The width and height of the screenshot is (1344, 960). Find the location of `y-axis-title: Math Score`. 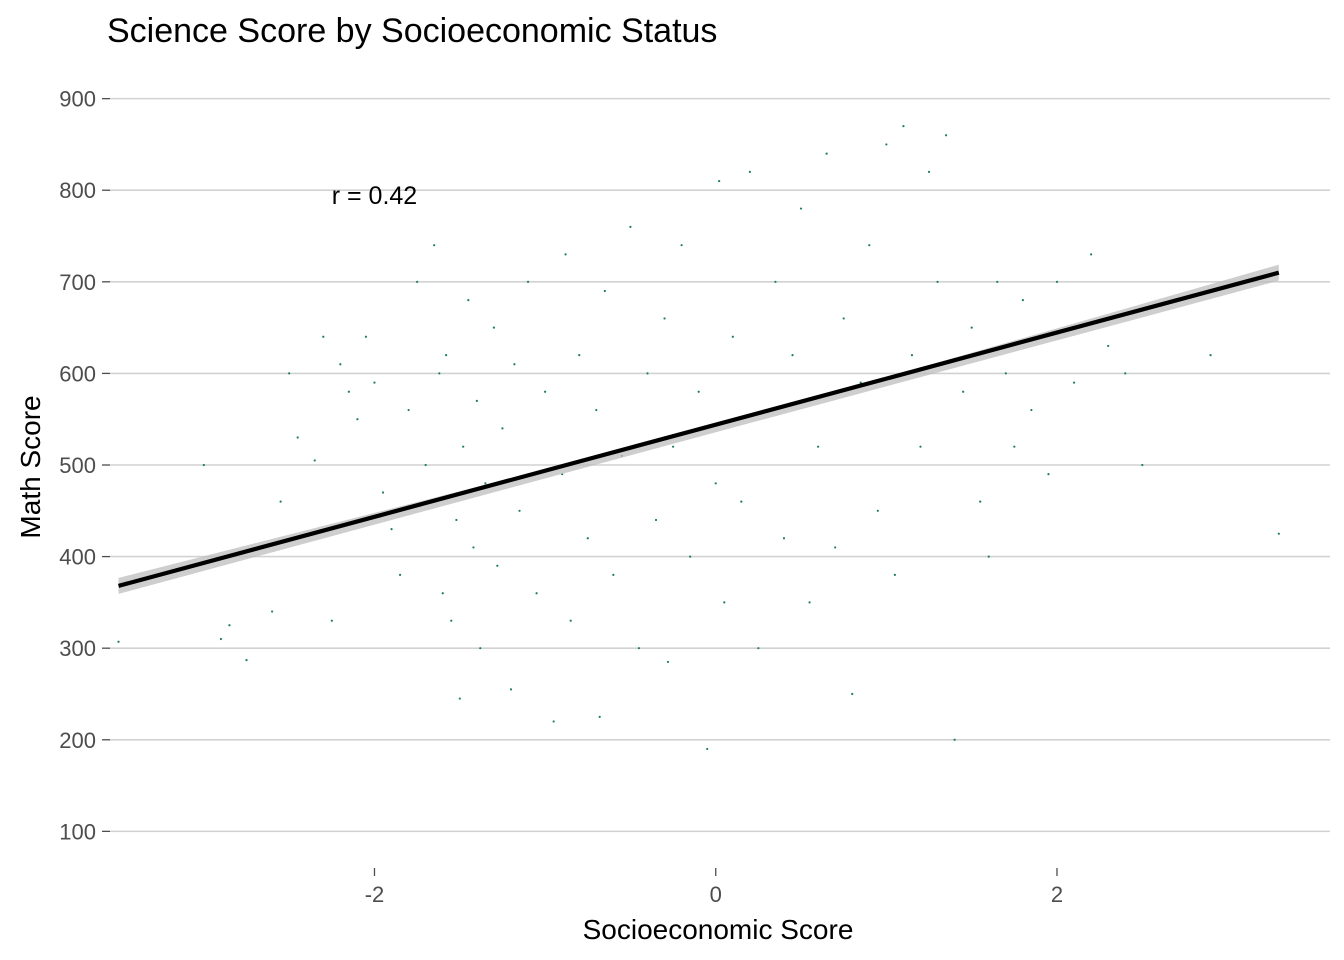

y-axis-title: Math Score is located at coordinates (30, 466).